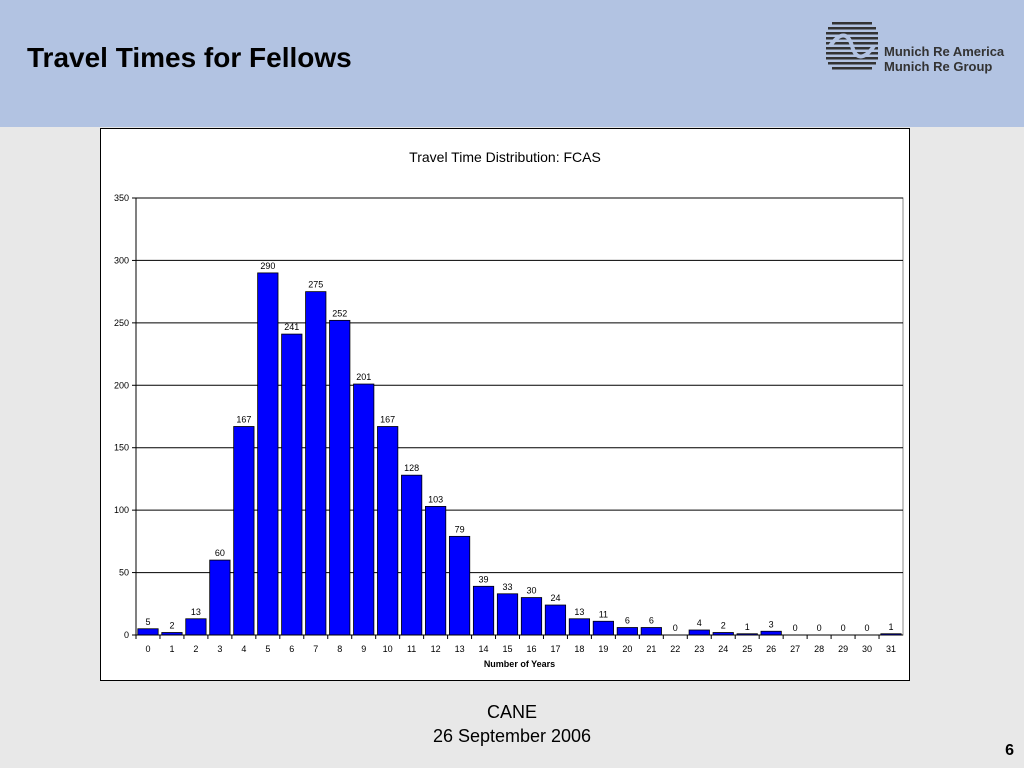  What do you see at coordinates (531, 649) in the screenshot?
I see `x-tick-label: 16` at bounding box center [531, 649].